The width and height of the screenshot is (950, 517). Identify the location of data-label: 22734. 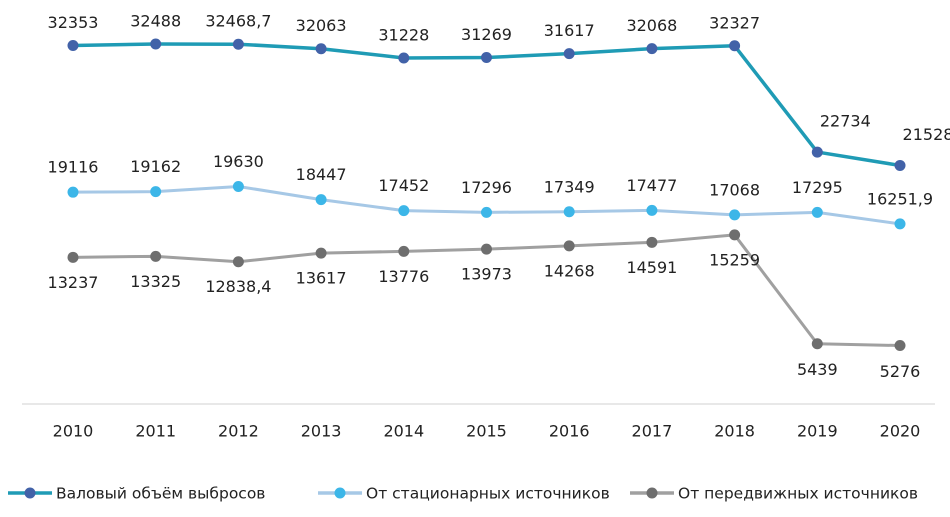
(845, 121).